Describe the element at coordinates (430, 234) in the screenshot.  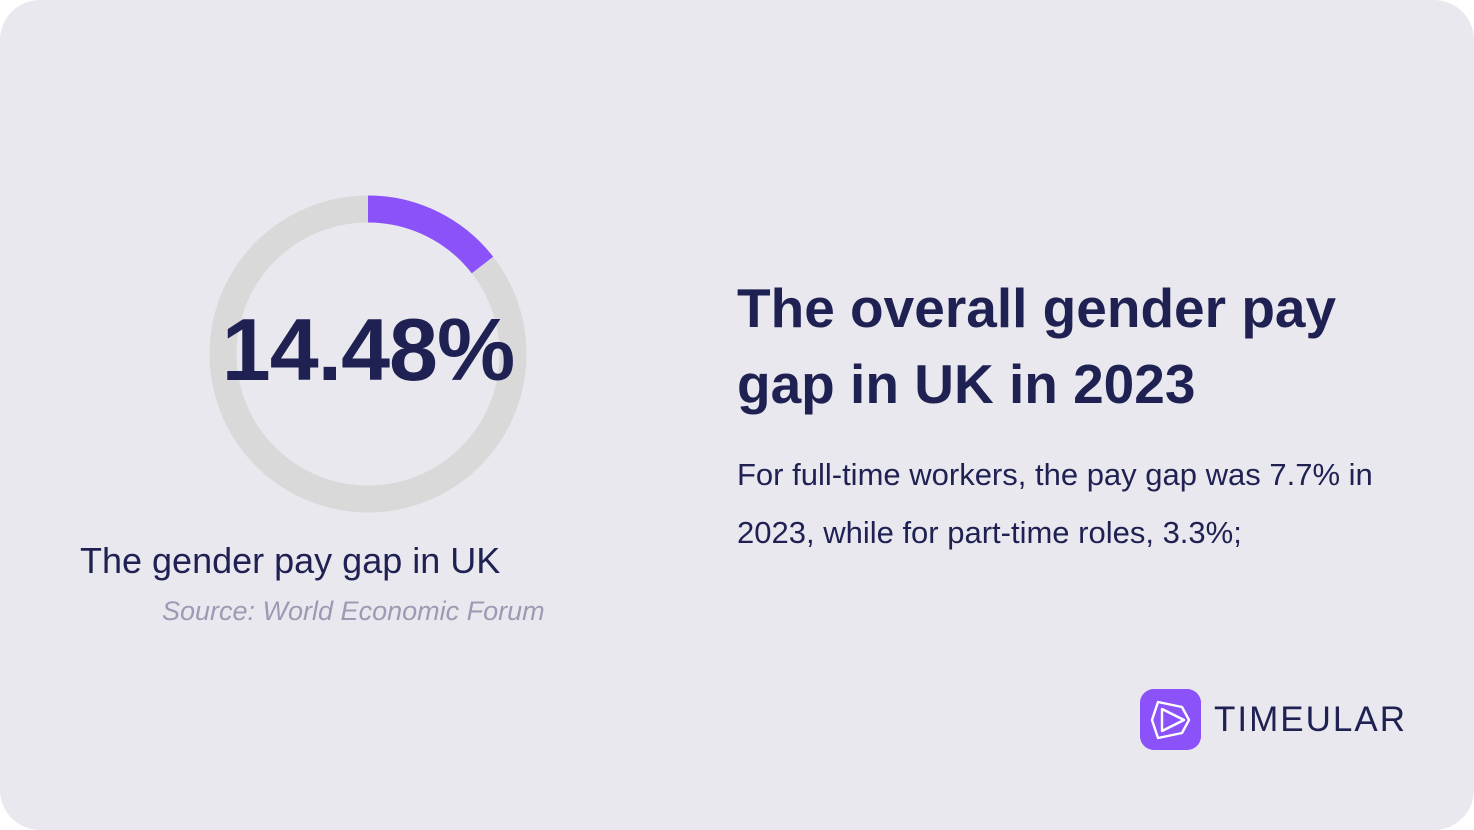
I see `donut-progress-arc` at that location.